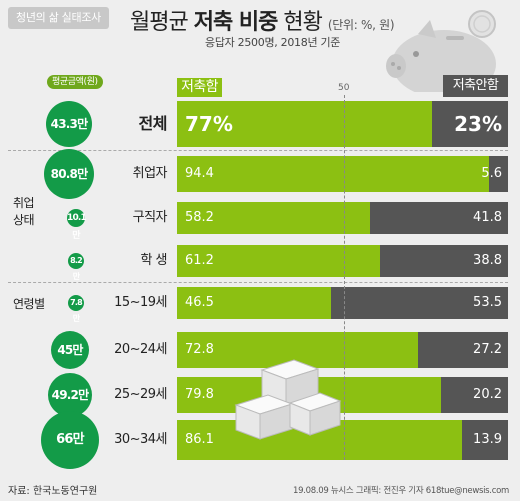 The height and width of the screenshot is (501, 520). I want to click on group-label-employment: 상태, so click(24, 220).